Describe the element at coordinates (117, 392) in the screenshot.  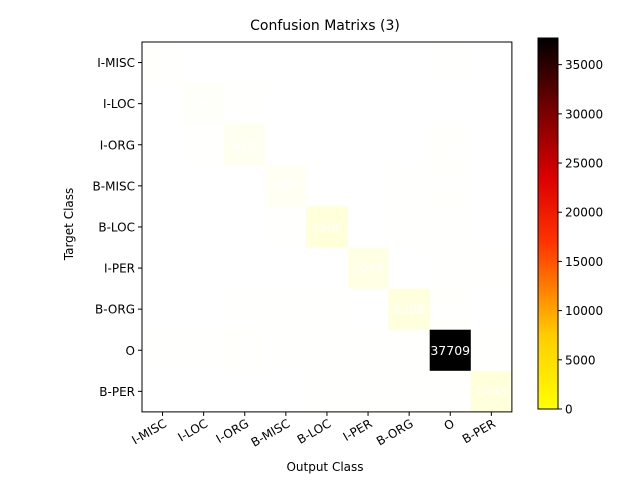
I see `y-tick-label: B-PER` at that location.